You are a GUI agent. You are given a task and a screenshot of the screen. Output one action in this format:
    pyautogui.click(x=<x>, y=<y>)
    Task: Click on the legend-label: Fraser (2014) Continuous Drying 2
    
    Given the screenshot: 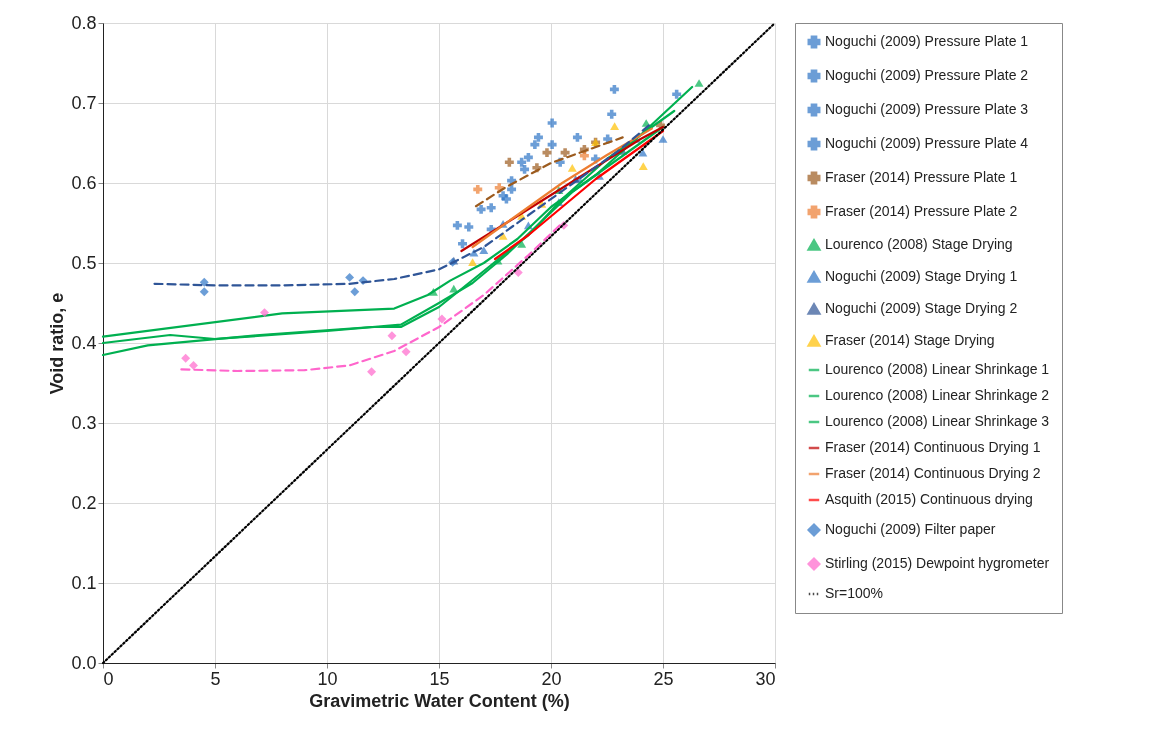 What is the action you would take?
    pyautogui.click(x=933, y=473)
    